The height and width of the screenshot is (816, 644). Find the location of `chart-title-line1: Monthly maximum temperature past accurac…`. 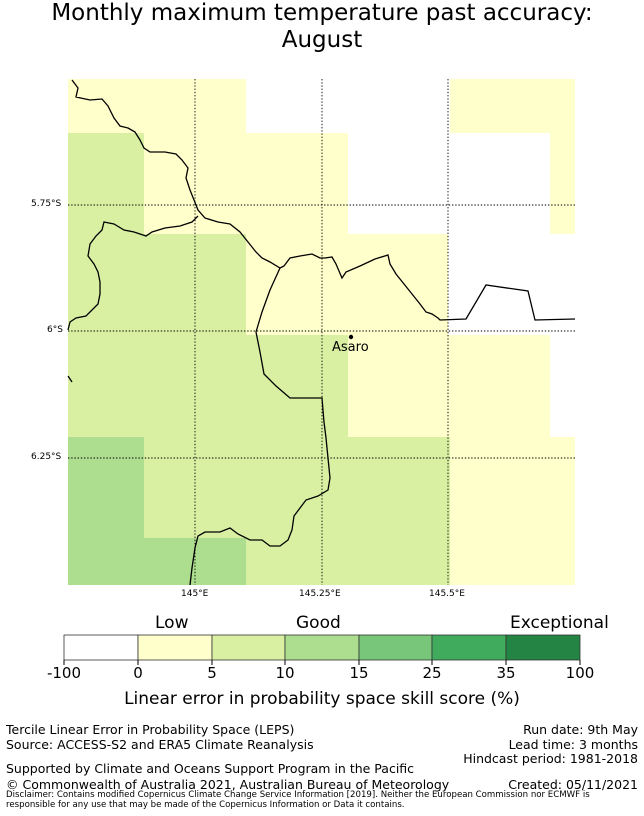

chart-title-line1: Monthly maximum temperature past accurac… is located at coordinates (322, 13).